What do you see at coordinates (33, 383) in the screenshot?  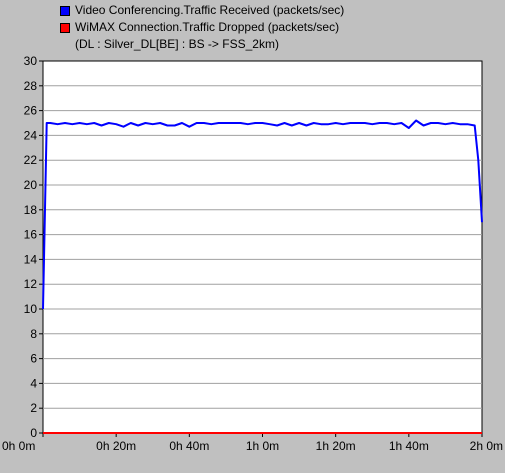 I see `y-tick-label: 4` at bounding box center [33, 383].